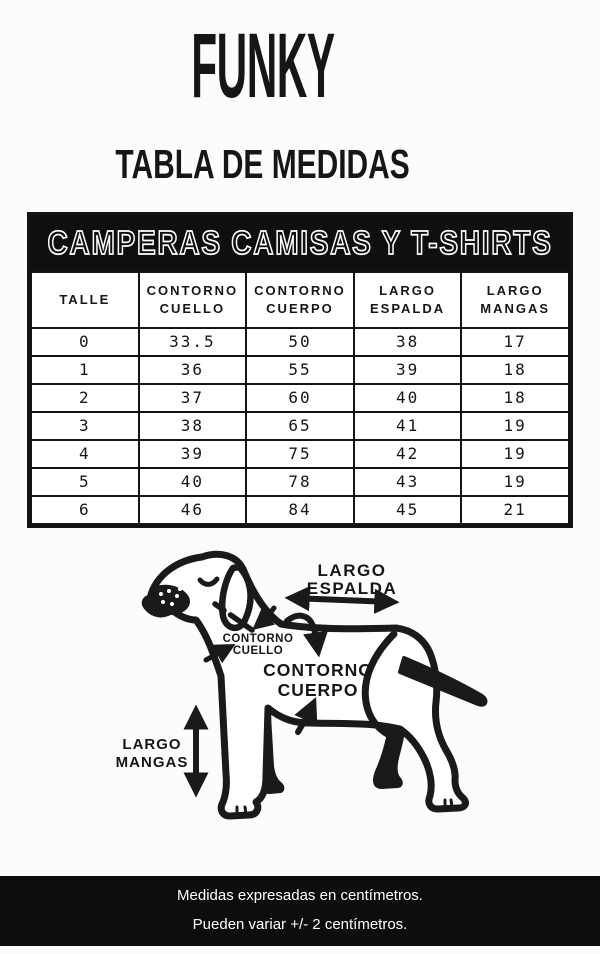  What do you see at coordinates (151, 744) in the screenshot?
I see `largo-mangas-line1: LARGO` at bounding box center [151, 744].